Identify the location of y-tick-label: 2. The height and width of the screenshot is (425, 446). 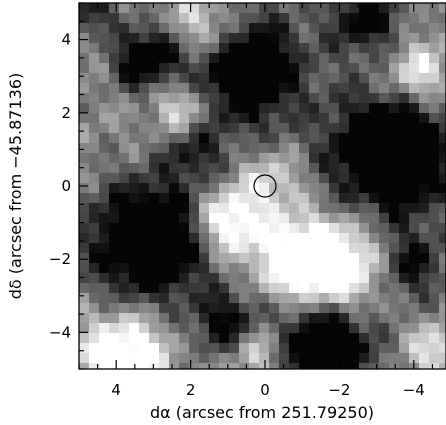
(66, 113).